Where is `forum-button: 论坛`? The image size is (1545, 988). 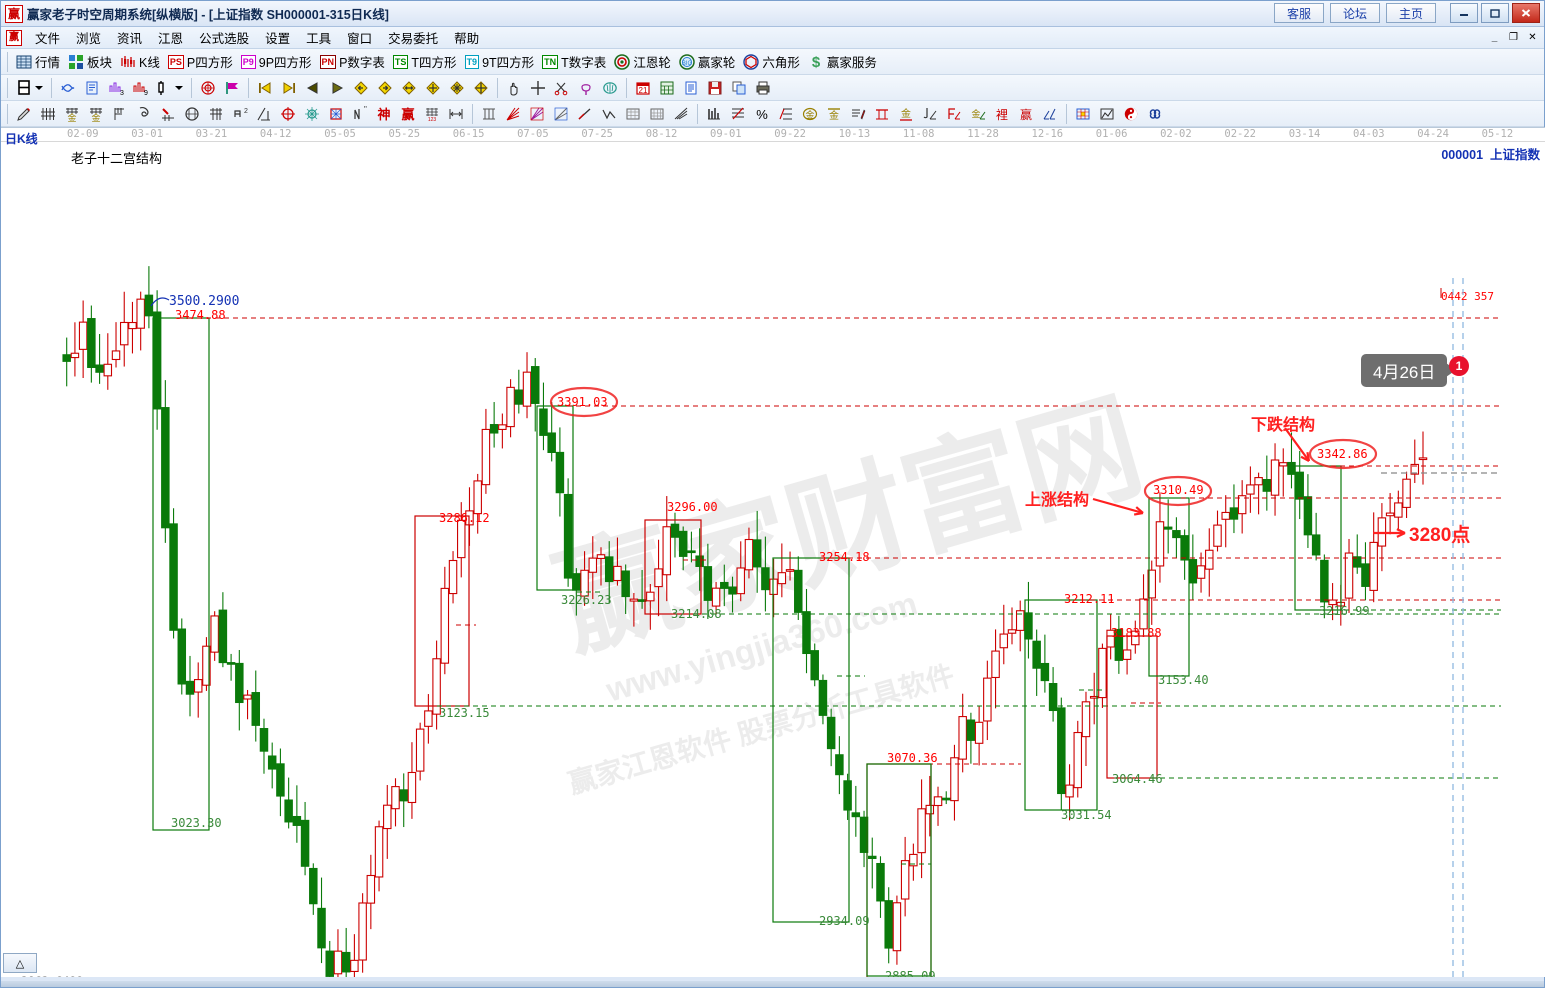
forum-button: 论坛 is located at coordinates (1355, 13).